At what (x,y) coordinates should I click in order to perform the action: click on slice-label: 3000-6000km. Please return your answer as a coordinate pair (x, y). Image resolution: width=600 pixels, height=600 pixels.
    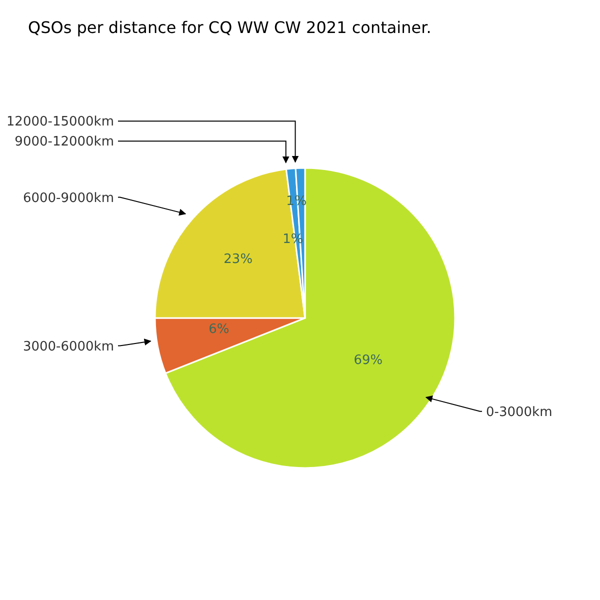
    Looking at the image, I should click on (68, 346).